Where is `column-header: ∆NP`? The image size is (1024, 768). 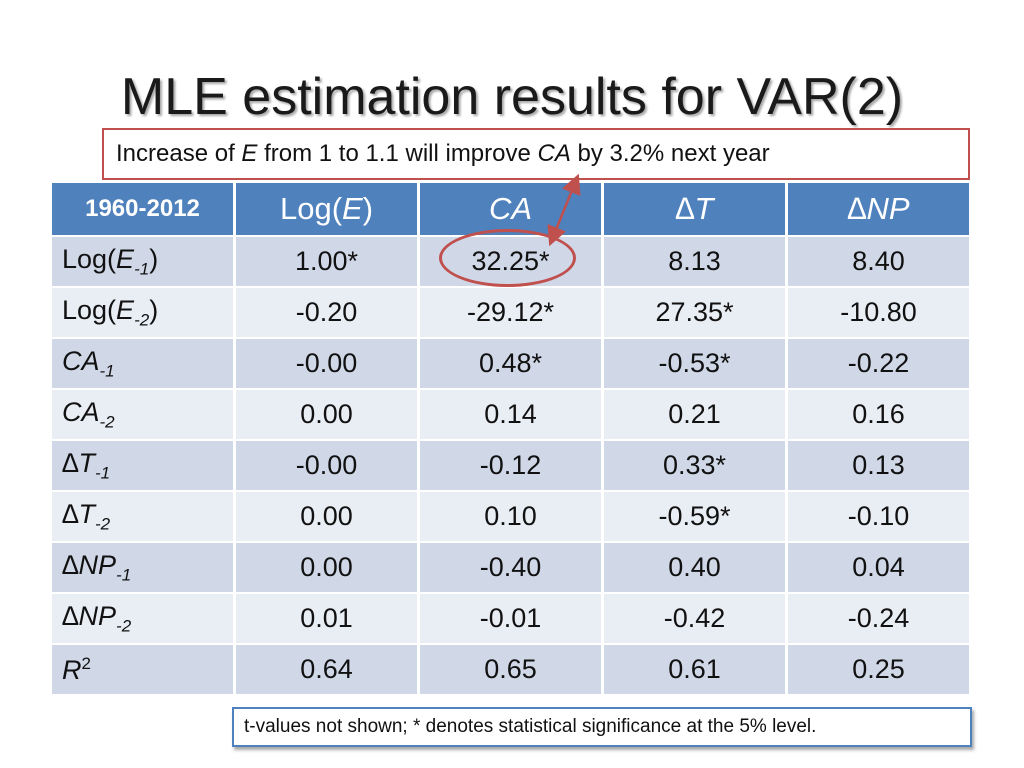 column-header: ∆NP is located at coordinates (880, 210).